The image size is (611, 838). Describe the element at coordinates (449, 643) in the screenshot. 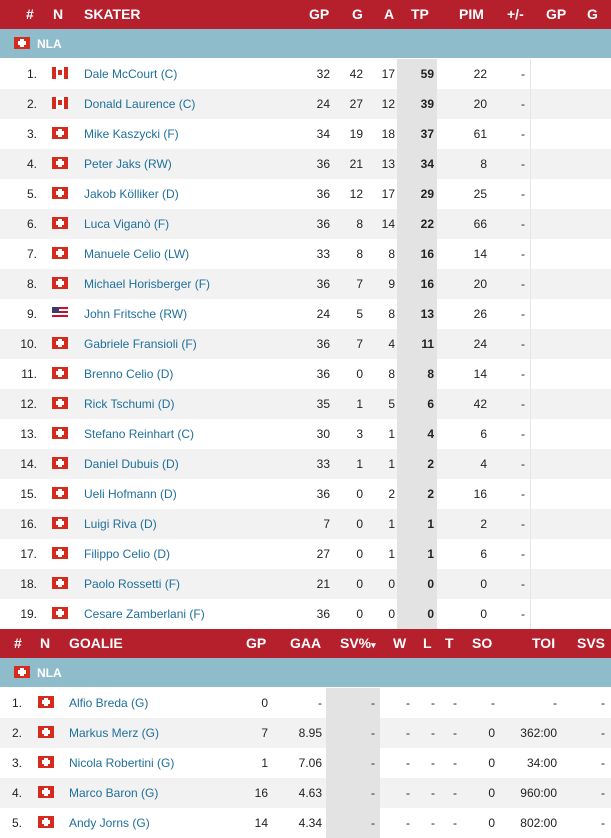

I see `col-t: T` at that location.